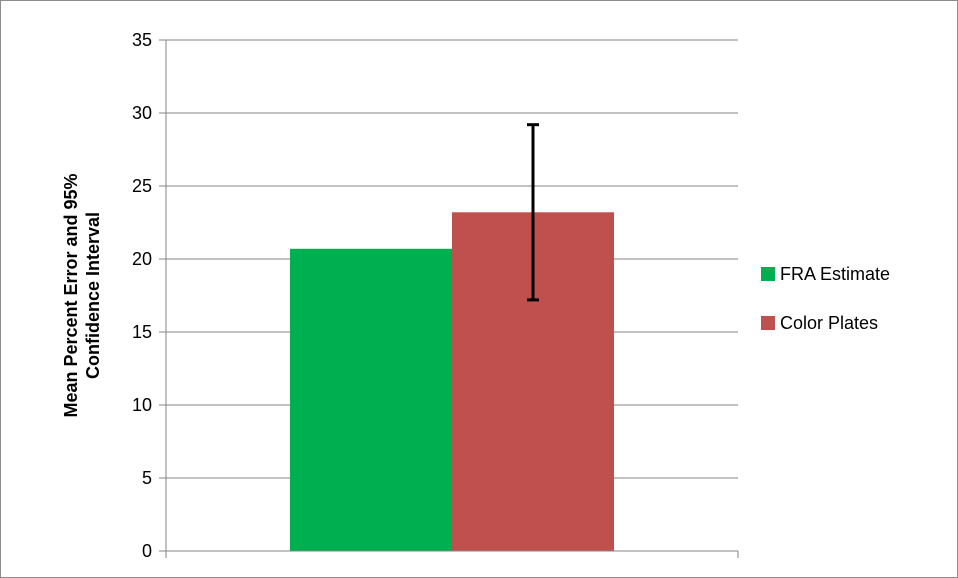 Image resolution: width=958 pixels, height=578 pixels. I want to click on y-tick-label: 35, so click(142, 40).